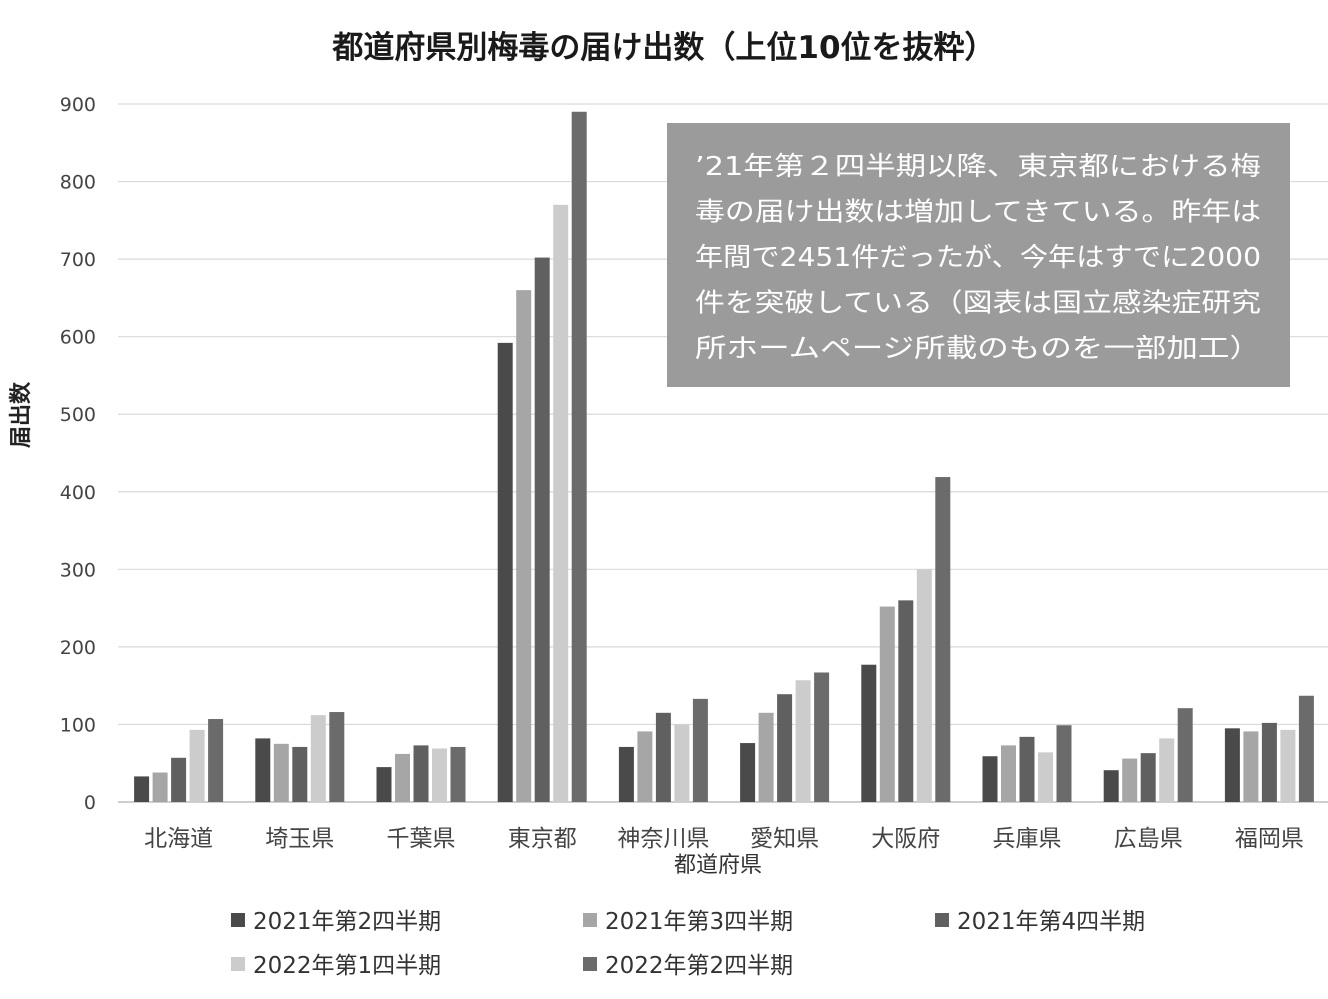 The height and width of the screenshot is (999, 1328). What do you see at coordinates (978, 349) in the screenshot?
I see `annotation-line: 所ホームページ所載のものを一部加工）` at bounding box center [978, 349].